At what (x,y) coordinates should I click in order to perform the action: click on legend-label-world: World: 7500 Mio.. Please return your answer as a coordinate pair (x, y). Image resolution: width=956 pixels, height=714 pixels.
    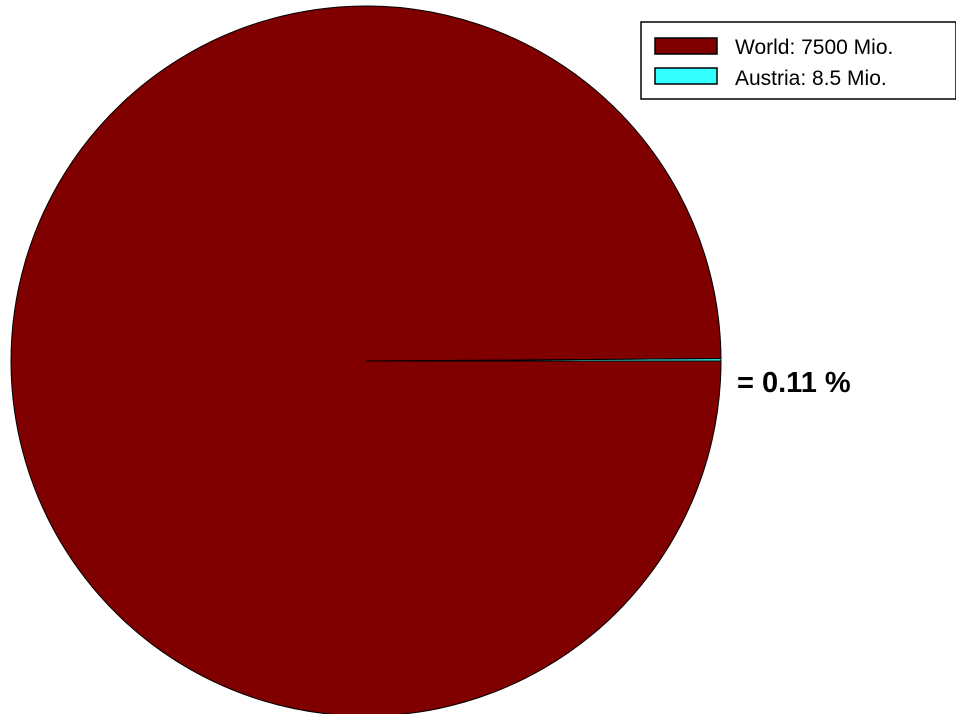
    Looking at the image, I should click on (814, 47).